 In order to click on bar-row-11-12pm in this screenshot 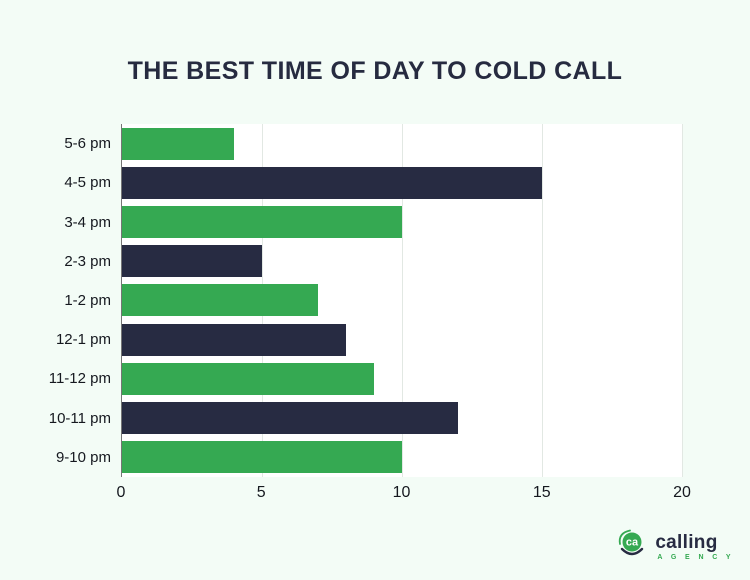, I will do `click(402, 378)`.